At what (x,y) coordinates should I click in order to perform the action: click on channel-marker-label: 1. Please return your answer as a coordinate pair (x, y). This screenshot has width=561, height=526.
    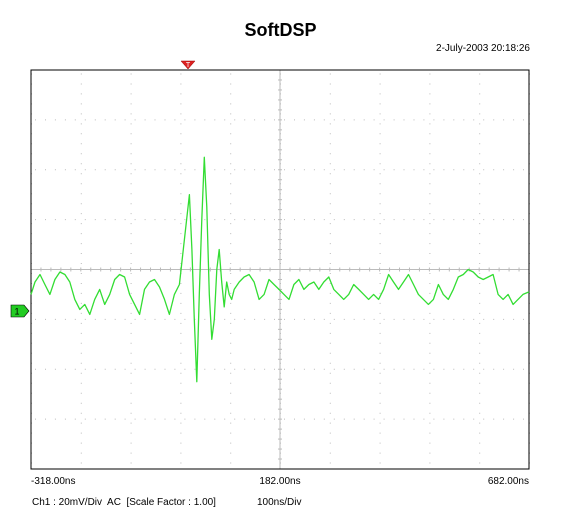
    Looking at the image, I should click on (16, 312).